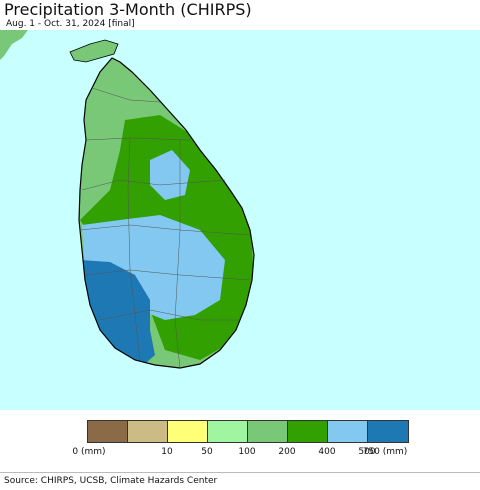 This screenshot has width=480, height=490. What do you see at coordinates (70, 24) in the screenshot?
I see `map-subtitle: Aug. 1 - Oct. 31, 2024 [final]` at bounding box center [70, 24].